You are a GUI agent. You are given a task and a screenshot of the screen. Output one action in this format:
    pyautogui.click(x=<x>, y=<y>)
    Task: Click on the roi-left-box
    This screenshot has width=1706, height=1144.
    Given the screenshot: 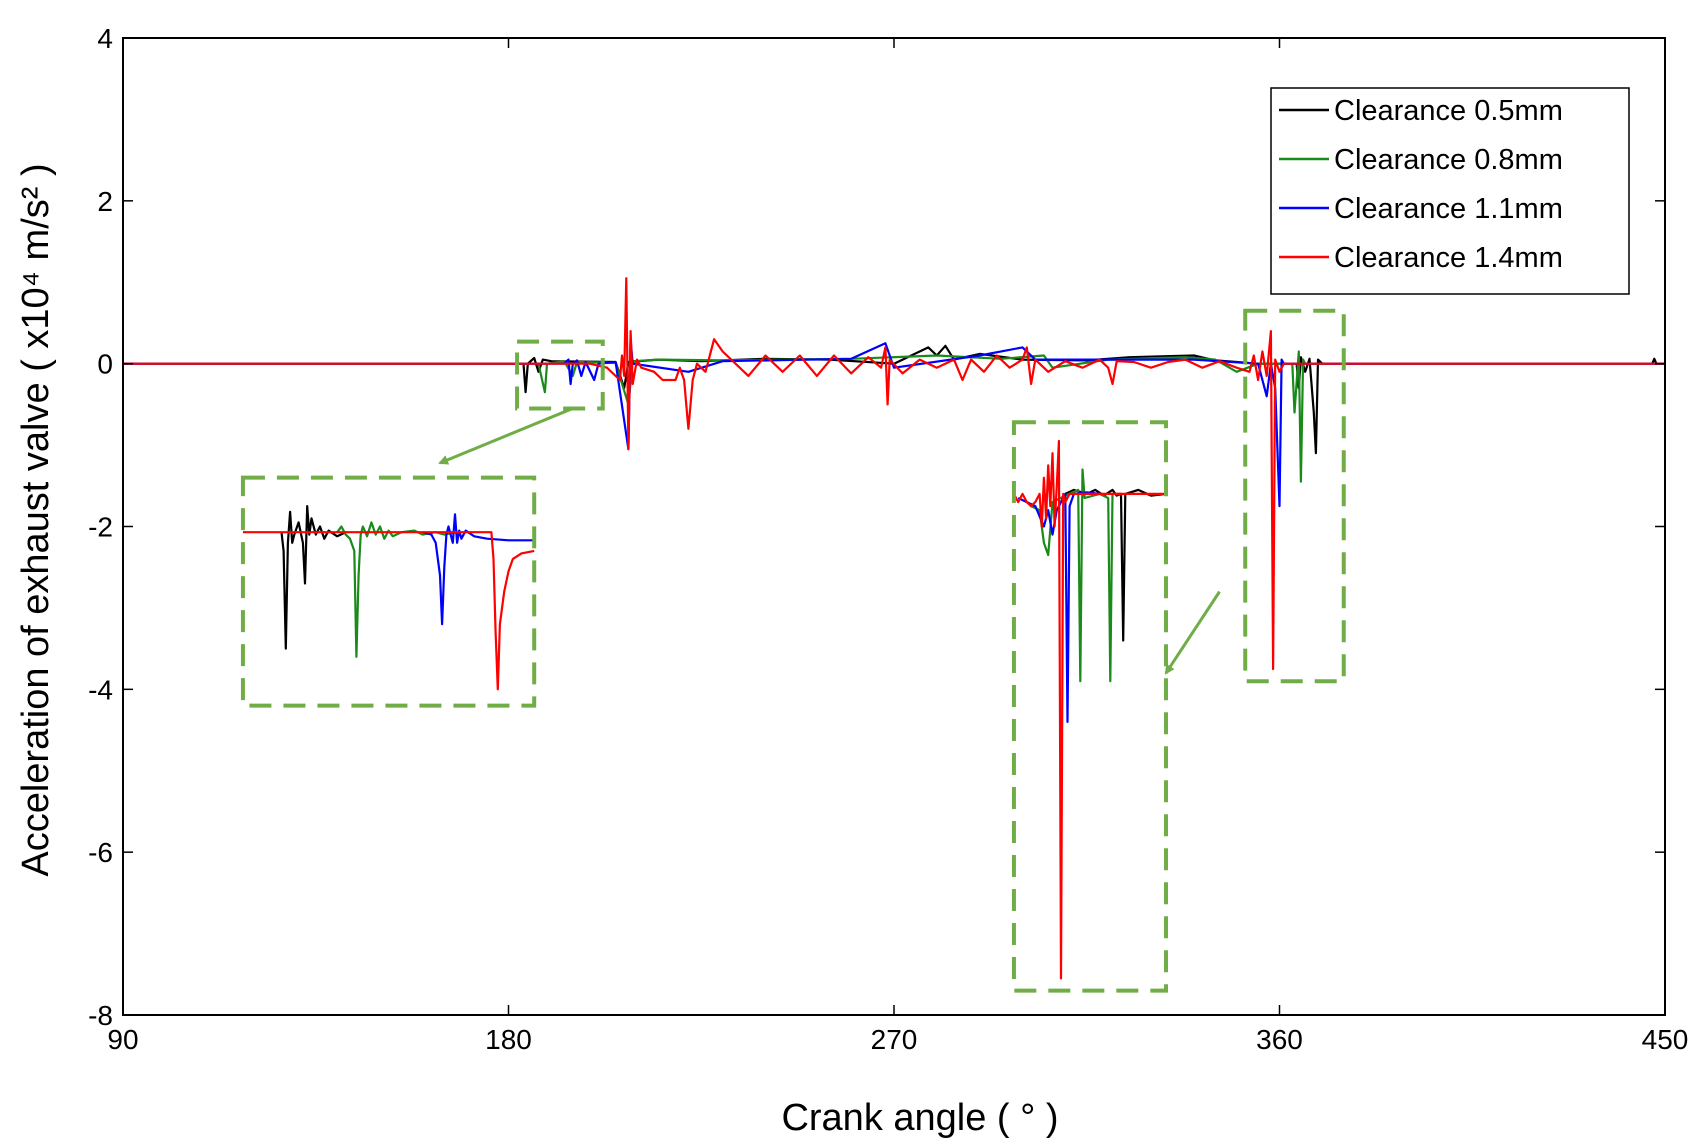 What is the action you would take?
    pyautogui.click(x=560, y=375)
    